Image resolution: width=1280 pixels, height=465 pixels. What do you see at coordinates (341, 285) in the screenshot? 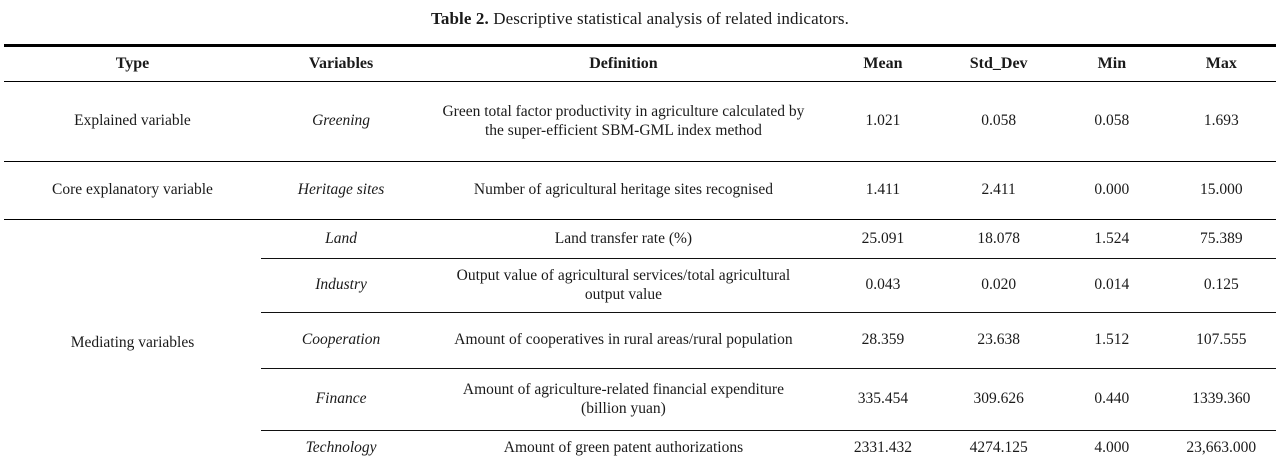
I see `variable-cell: Industry` at bounding box center [341, 285].